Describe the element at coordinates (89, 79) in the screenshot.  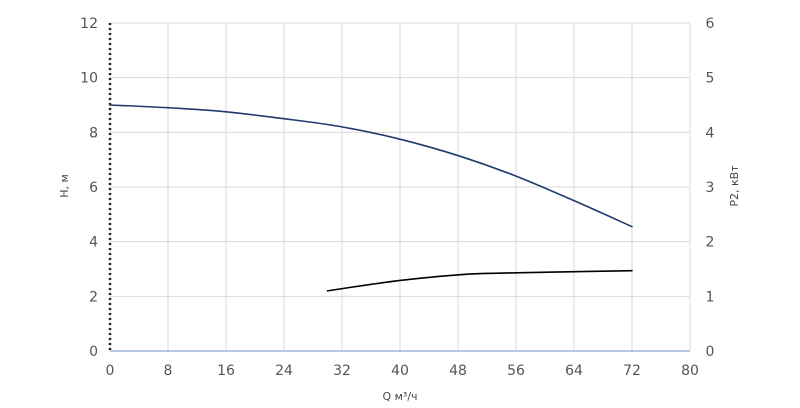
I see `y-tick-label: 10` at that location.